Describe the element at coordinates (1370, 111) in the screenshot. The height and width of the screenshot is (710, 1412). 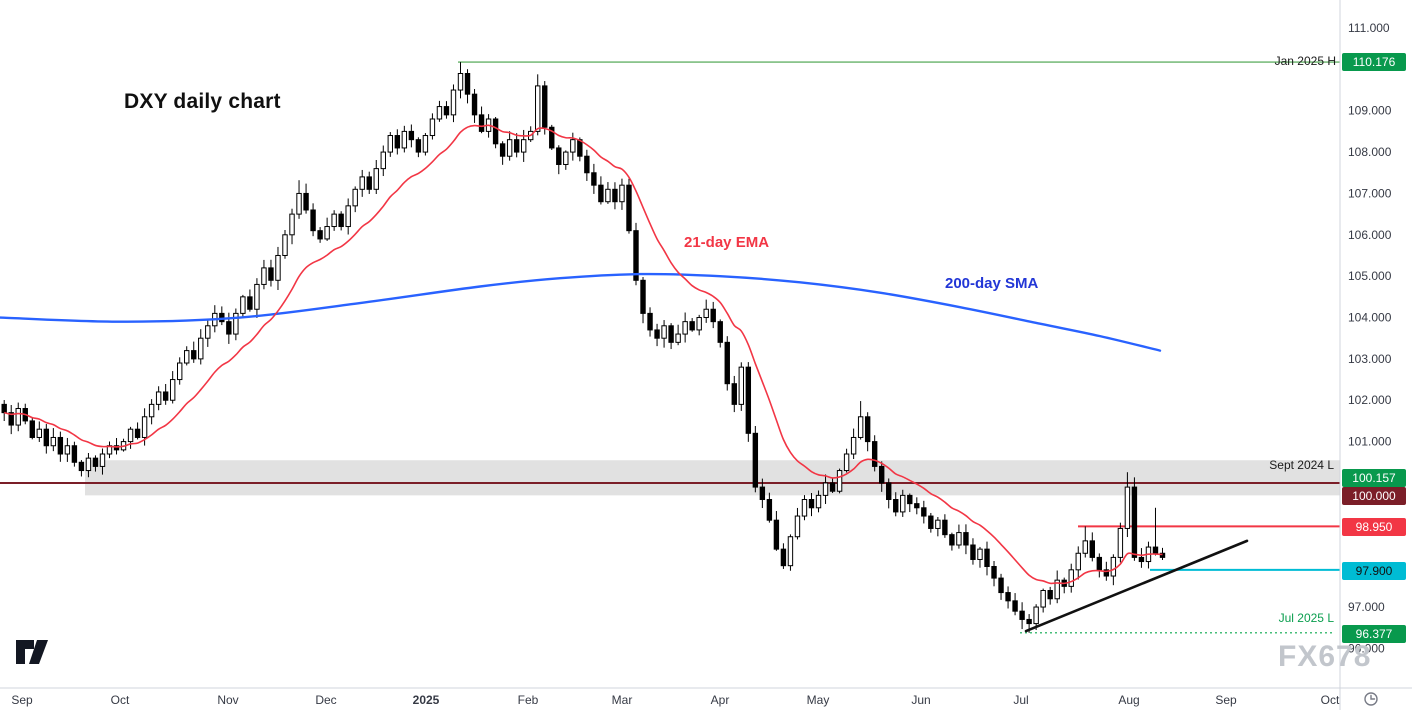
I see `price-tick-label: 109.000` at that location.